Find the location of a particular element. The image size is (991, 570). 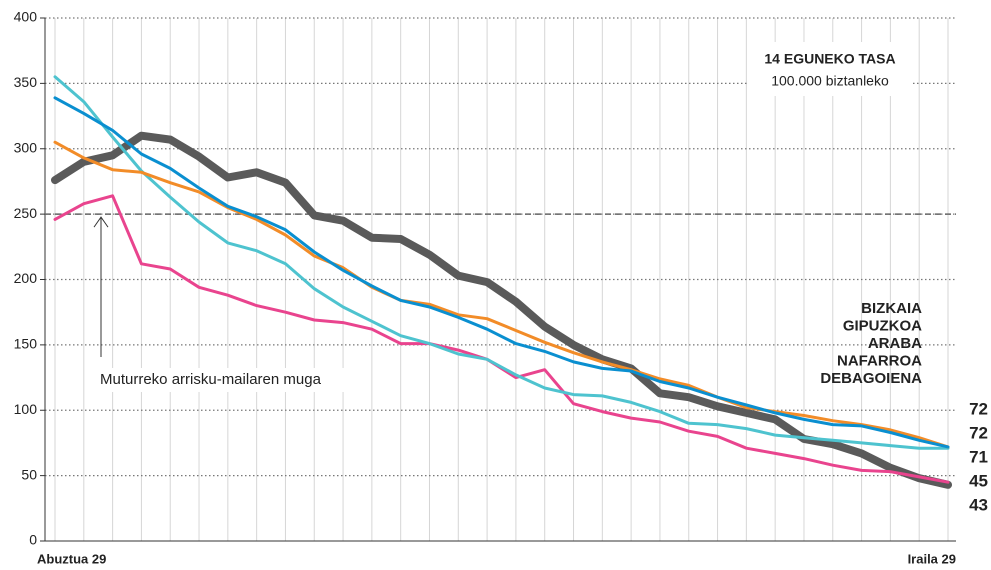

chart-title: 14 EGUNEKO TASA is located at coordinates (829, 59).